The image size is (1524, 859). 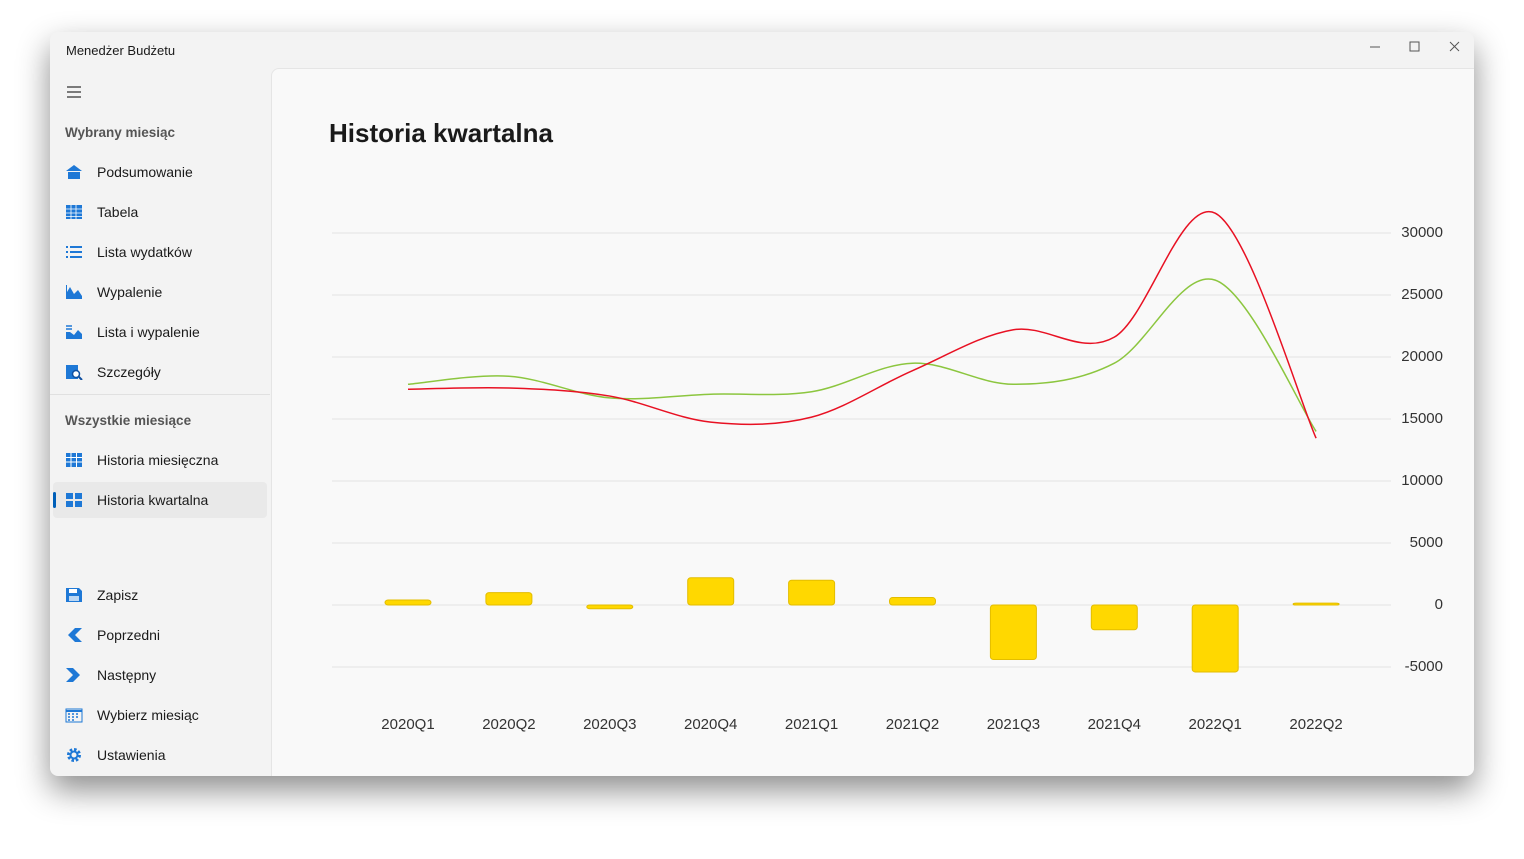 What do you see at coordinates (609, 724) in the screenshot?
I see `x-tick-label: 2020Q3` at bounding box center [609, 724].